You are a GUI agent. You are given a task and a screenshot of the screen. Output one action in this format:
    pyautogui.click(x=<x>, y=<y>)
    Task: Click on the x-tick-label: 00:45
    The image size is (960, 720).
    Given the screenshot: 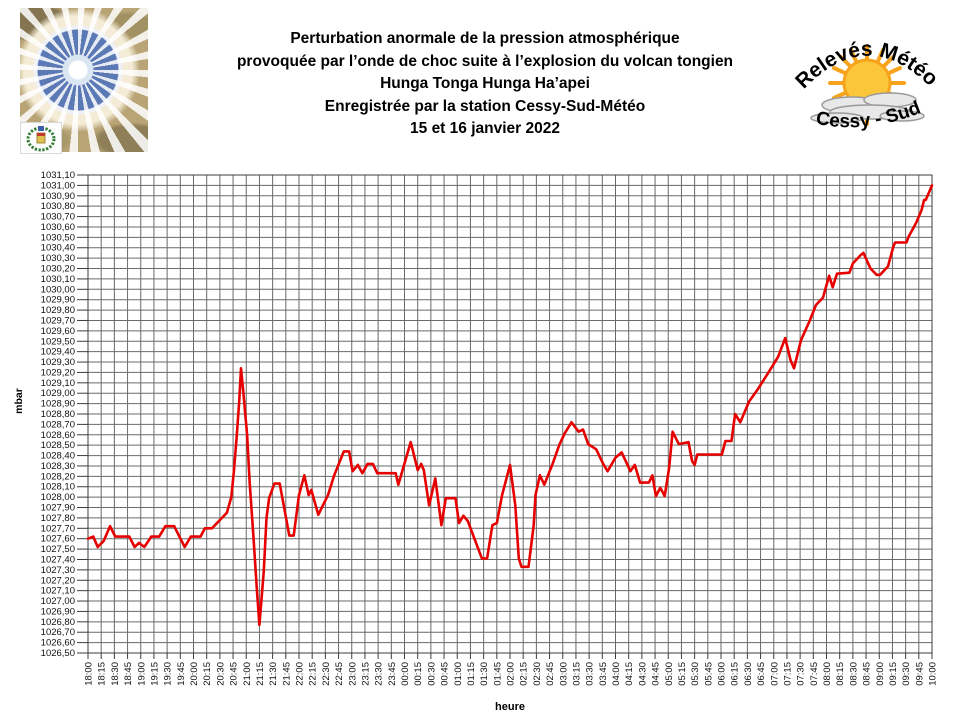 What is the action you would take?
    pyautogui.click(x=445, y=674)
    